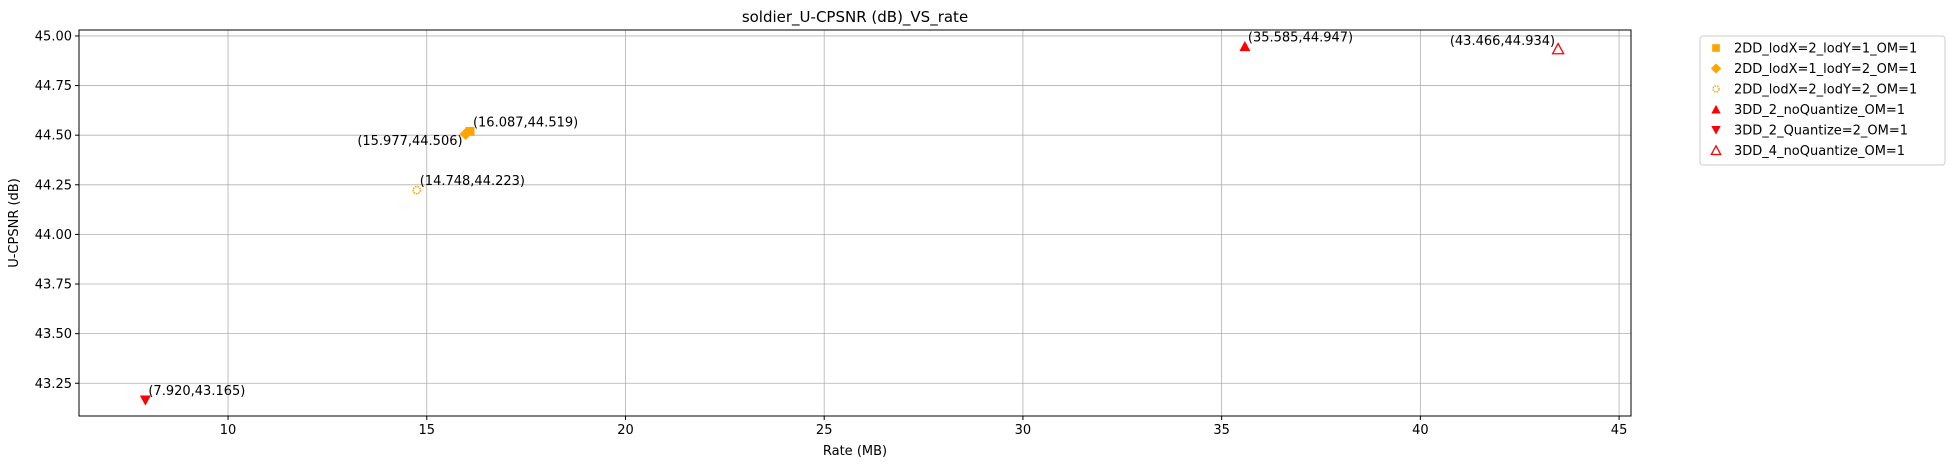  Describe the element at coordinates (1420, 430) in the screenshot. I see `x-tick-label: 40` at that location.